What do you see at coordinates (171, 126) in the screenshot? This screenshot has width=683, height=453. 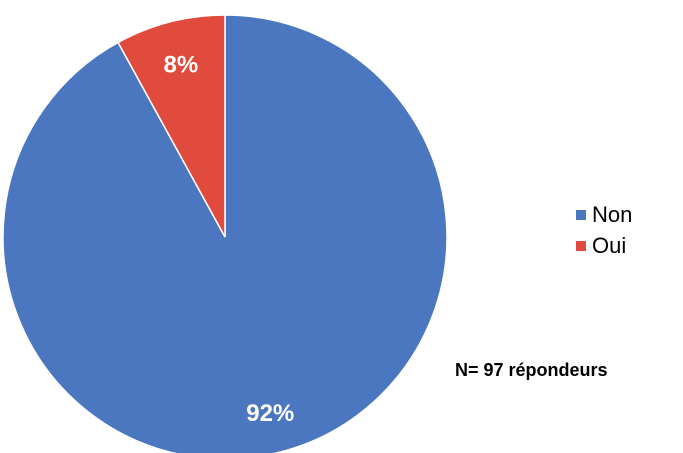 I see `pie-slice-oui` at bounding box center [171, 126].